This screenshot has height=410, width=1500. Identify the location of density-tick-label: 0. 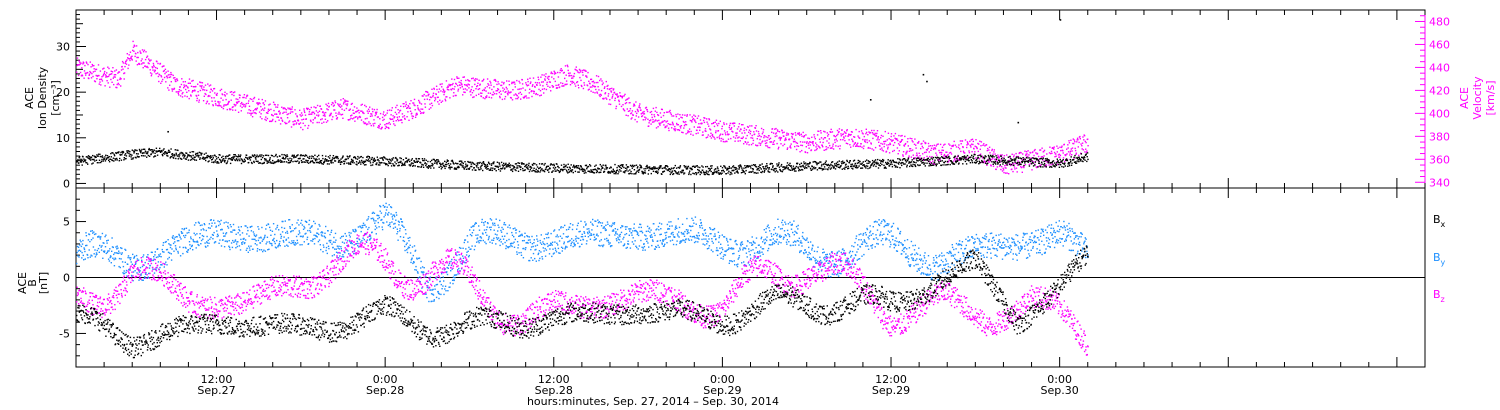
(66, 183).